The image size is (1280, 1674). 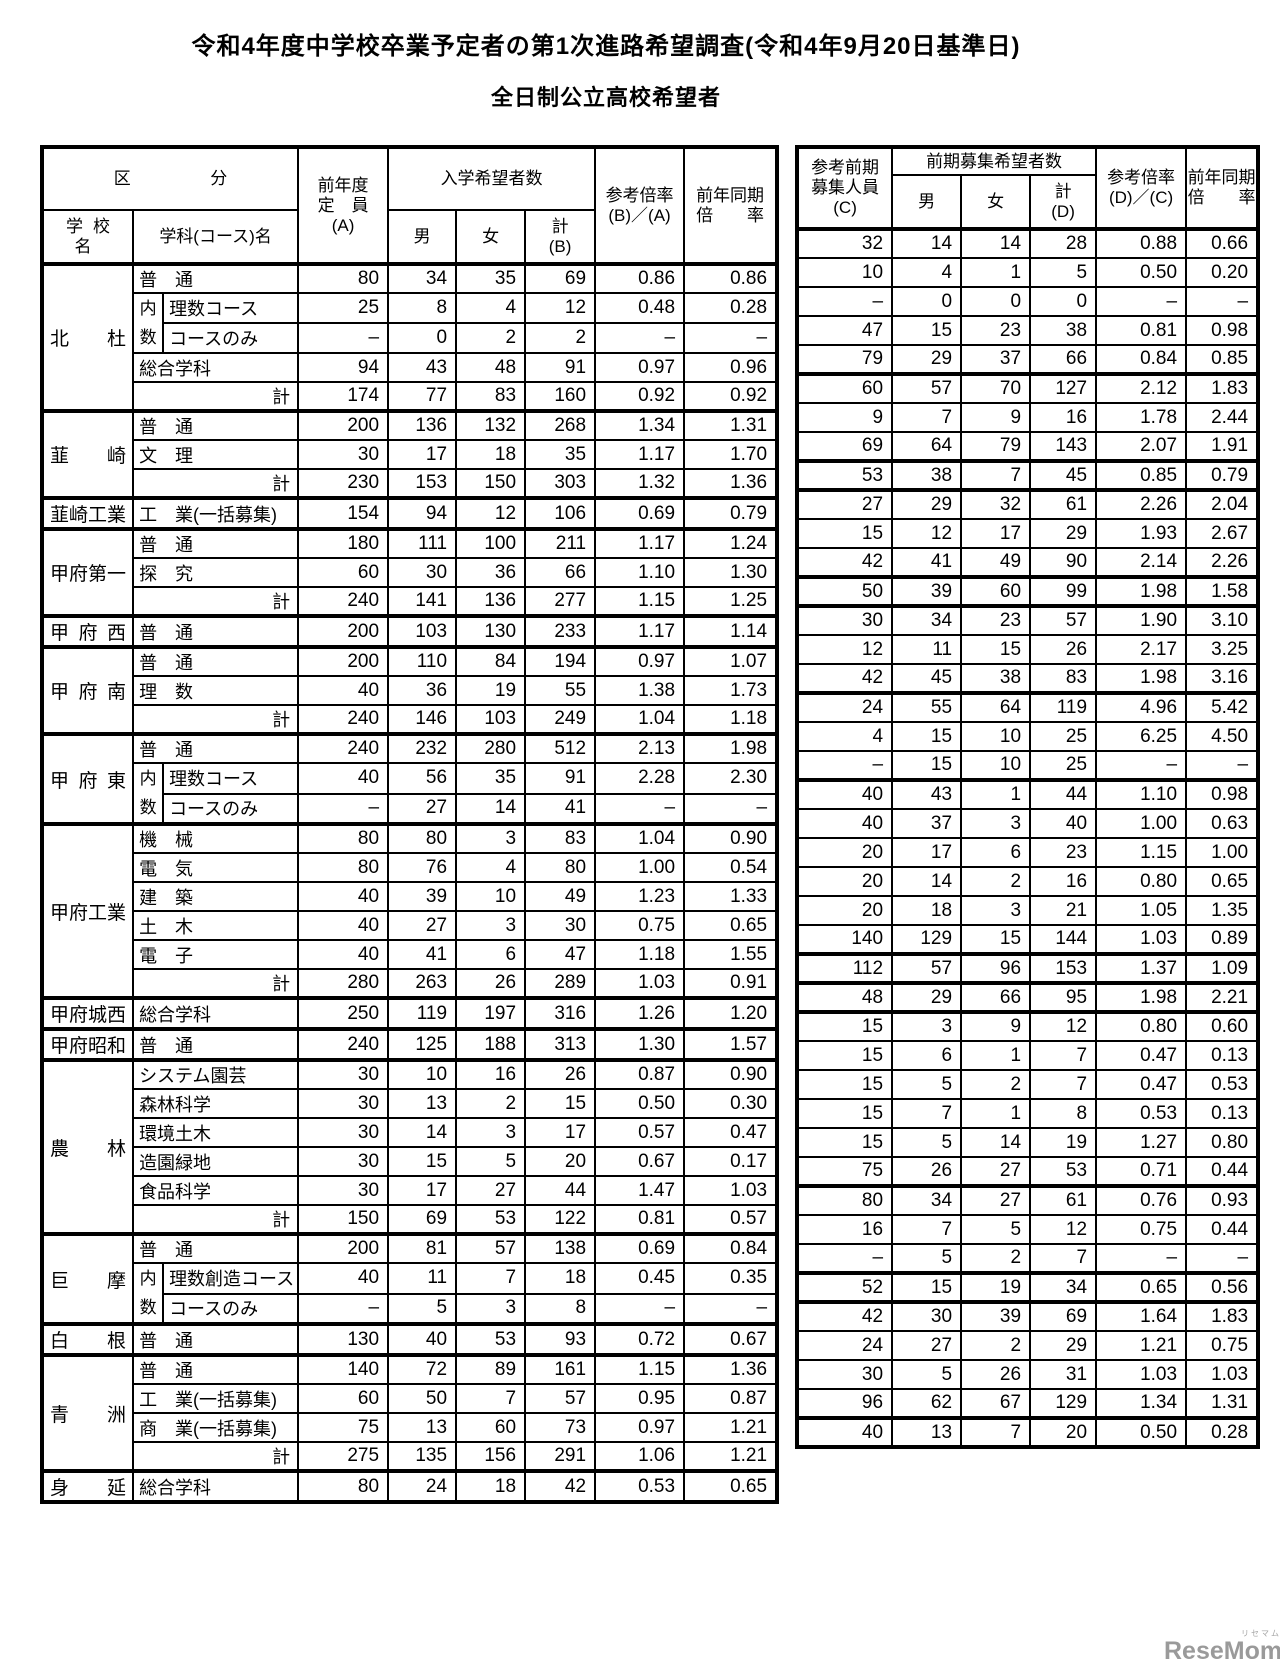 What do you see at coordinates (343, 1340) in the screenshot?
I see `cell-capacity: 130` at bounding box center [343, 1340].